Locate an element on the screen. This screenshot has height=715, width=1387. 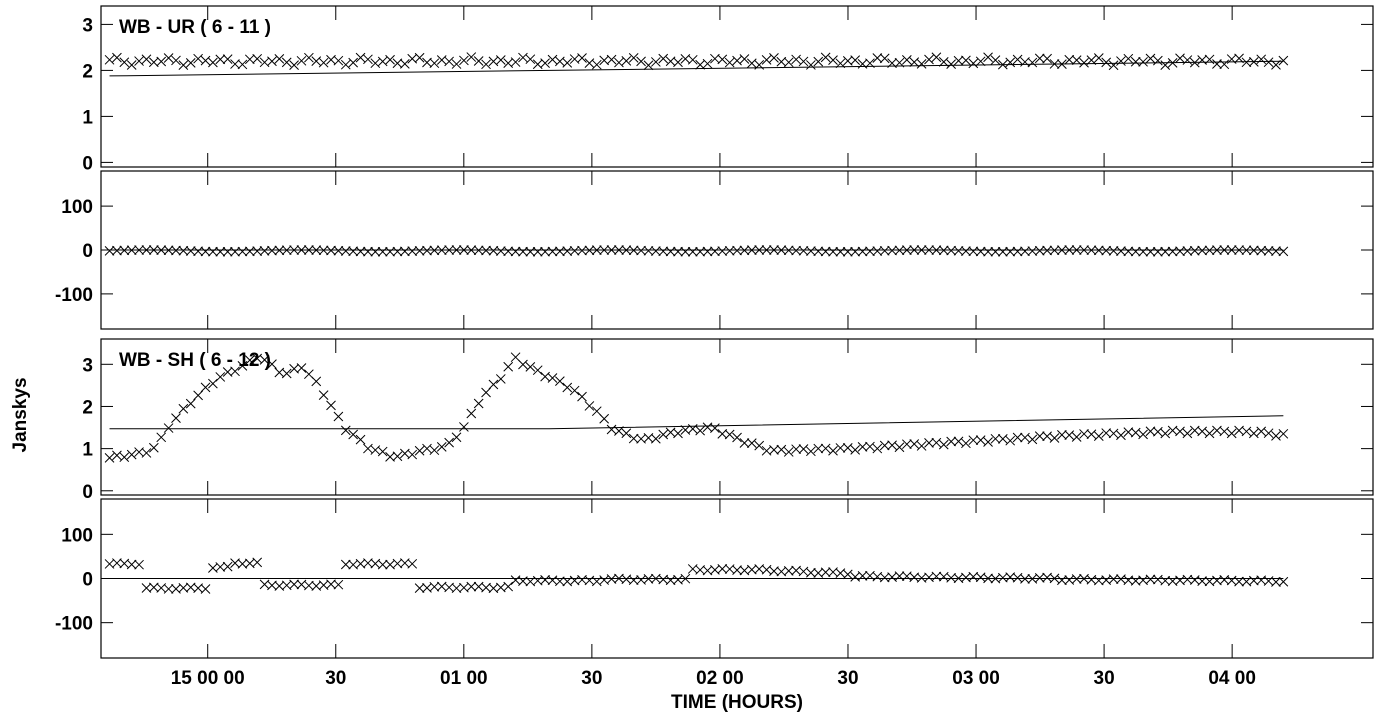
y-tick-label: 1 is located at coordinates (87, 117).